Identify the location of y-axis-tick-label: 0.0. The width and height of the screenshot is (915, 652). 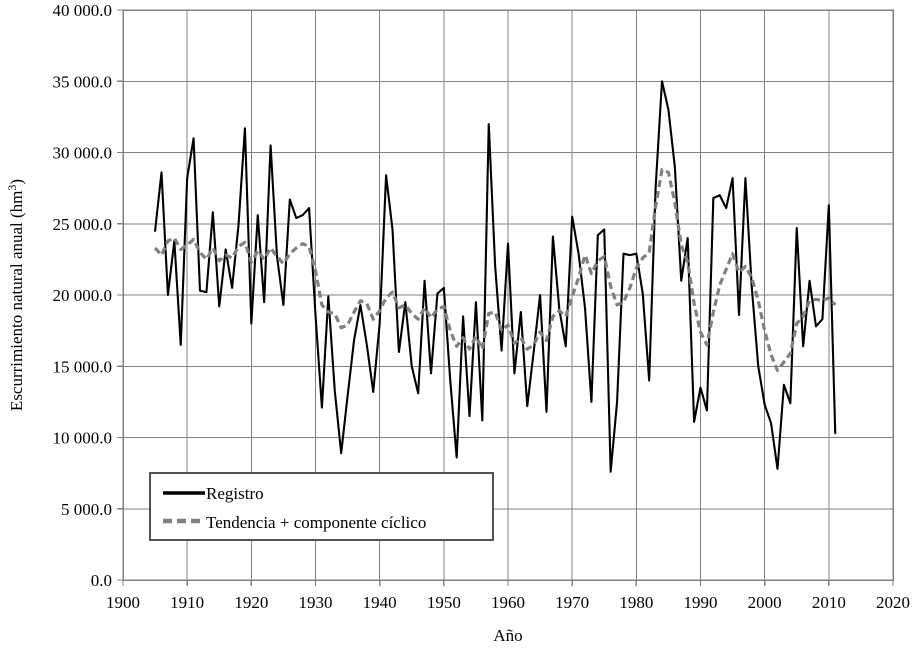
(101, 580).